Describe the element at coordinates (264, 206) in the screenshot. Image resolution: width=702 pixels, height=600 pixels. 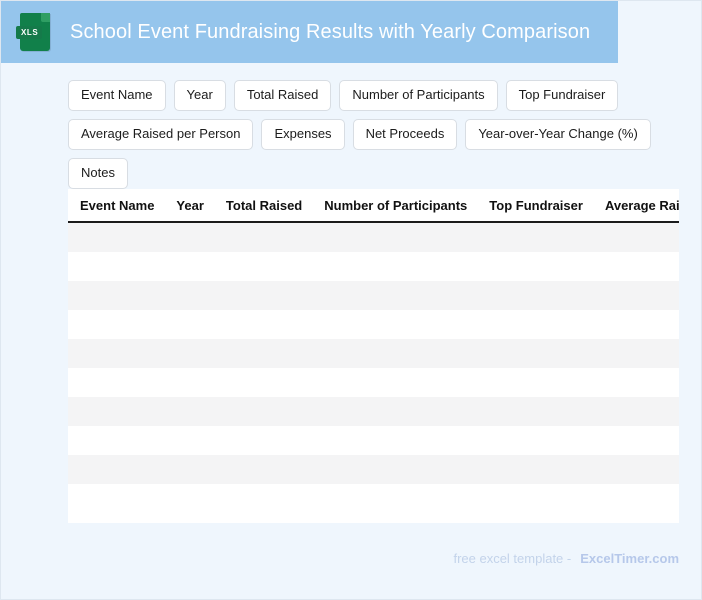
I see `column-header: Total Raised` at that location.